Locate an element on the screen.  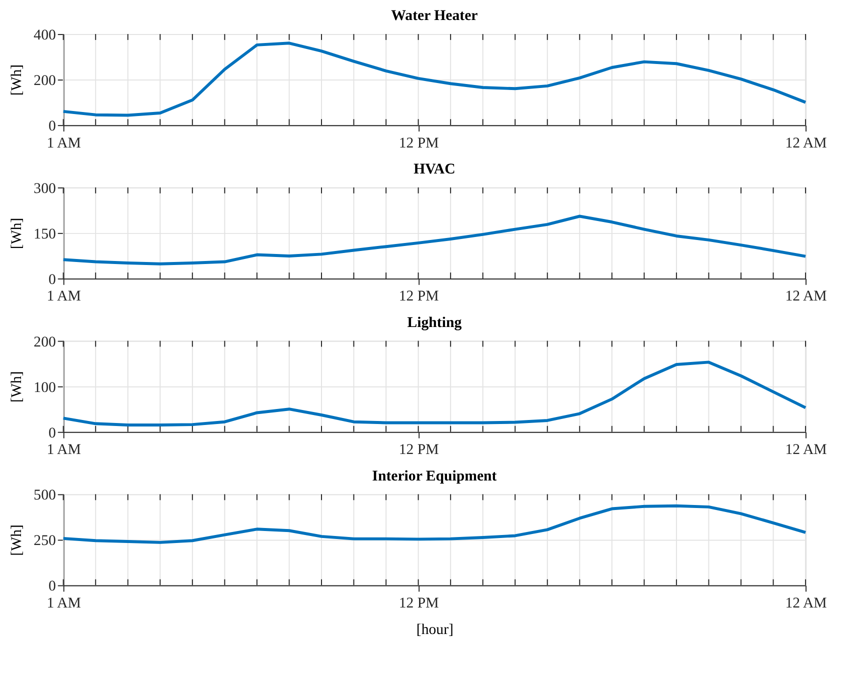
y-tick-label: 400 is located at coordinates (45, 35).